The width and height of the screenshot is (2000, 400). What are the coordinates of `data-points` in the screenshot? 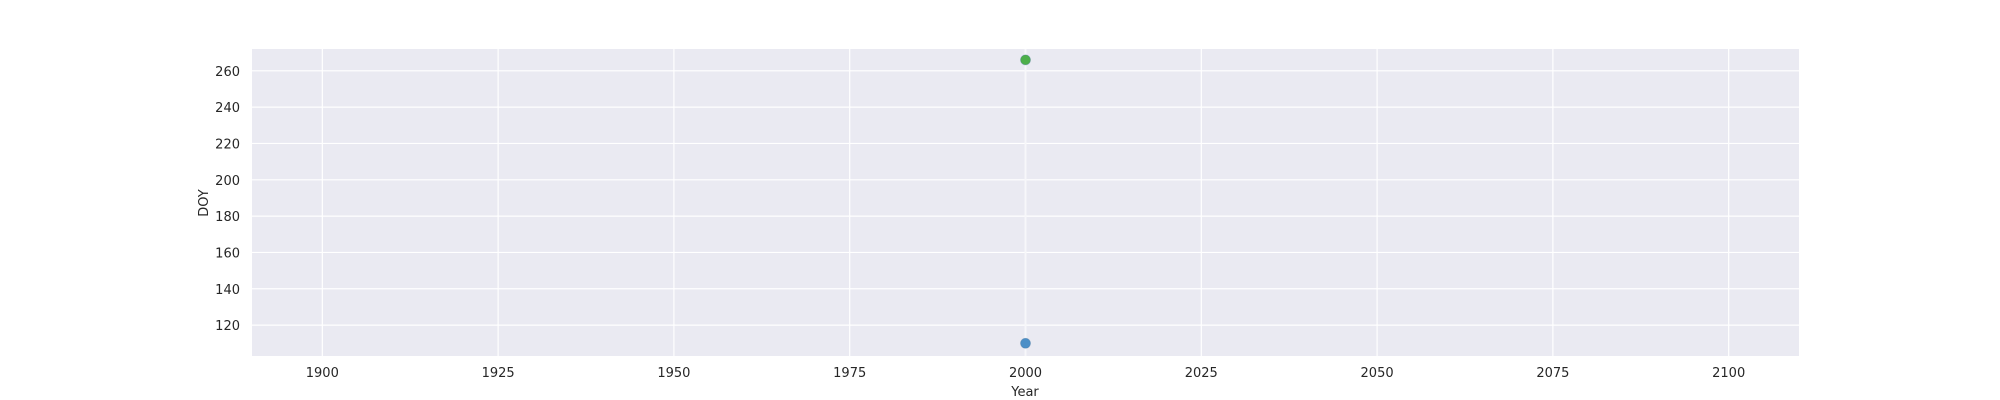 It's located at (1025, 201).